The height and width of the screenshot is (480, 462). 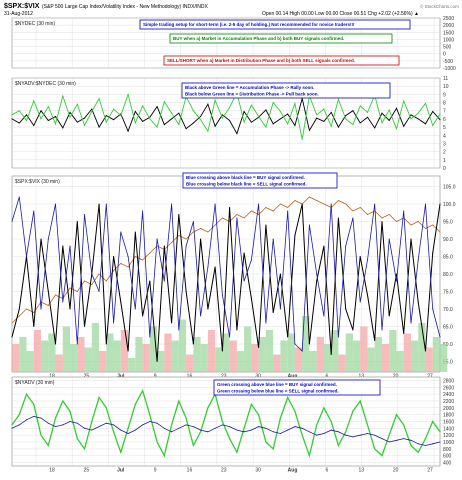 What do you see at coordinates (224, 377) in the screenshot?
I see `x-tick-label: 23` at bounding box center [224, 377].